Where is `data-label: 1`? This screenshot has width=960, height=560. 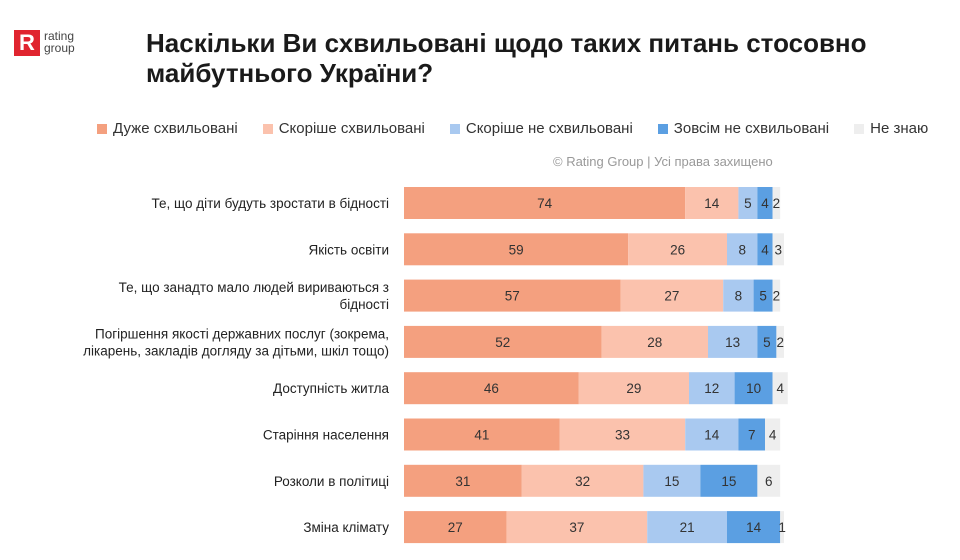
data-label: 1 is located at coordinates (782, 527).